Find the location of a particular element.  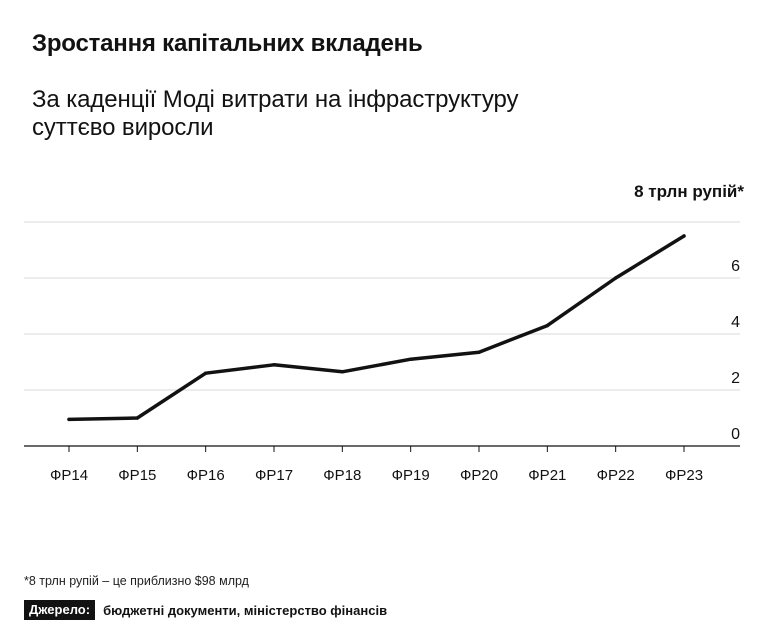

footnote: *8 трлн рупій – це приблизно $98 млрд is located at coordinates (136, 581).